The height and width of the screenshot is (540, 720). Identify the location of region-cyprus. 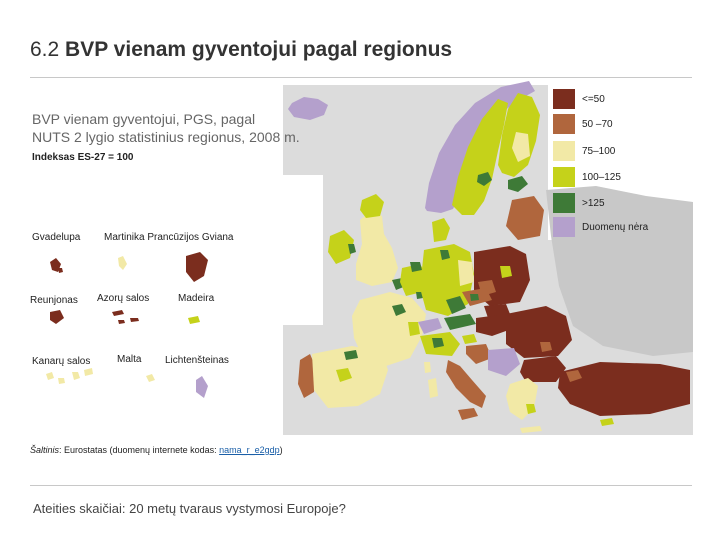
(607, 422).